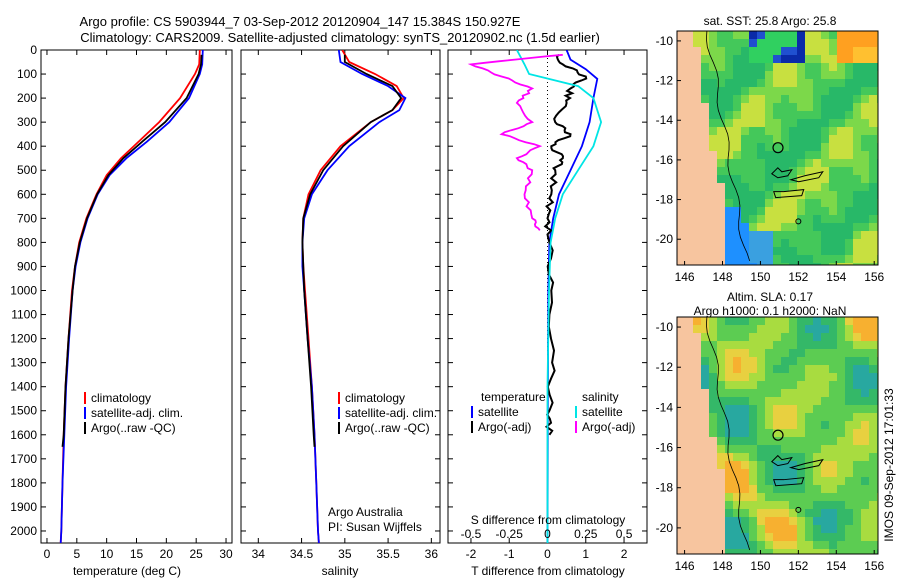 This screenshot has height=580, width=900. Describe the element at coordinates (365, 512) in the screenshot. I see `annotation-line-1: Argo Australia` at that location.